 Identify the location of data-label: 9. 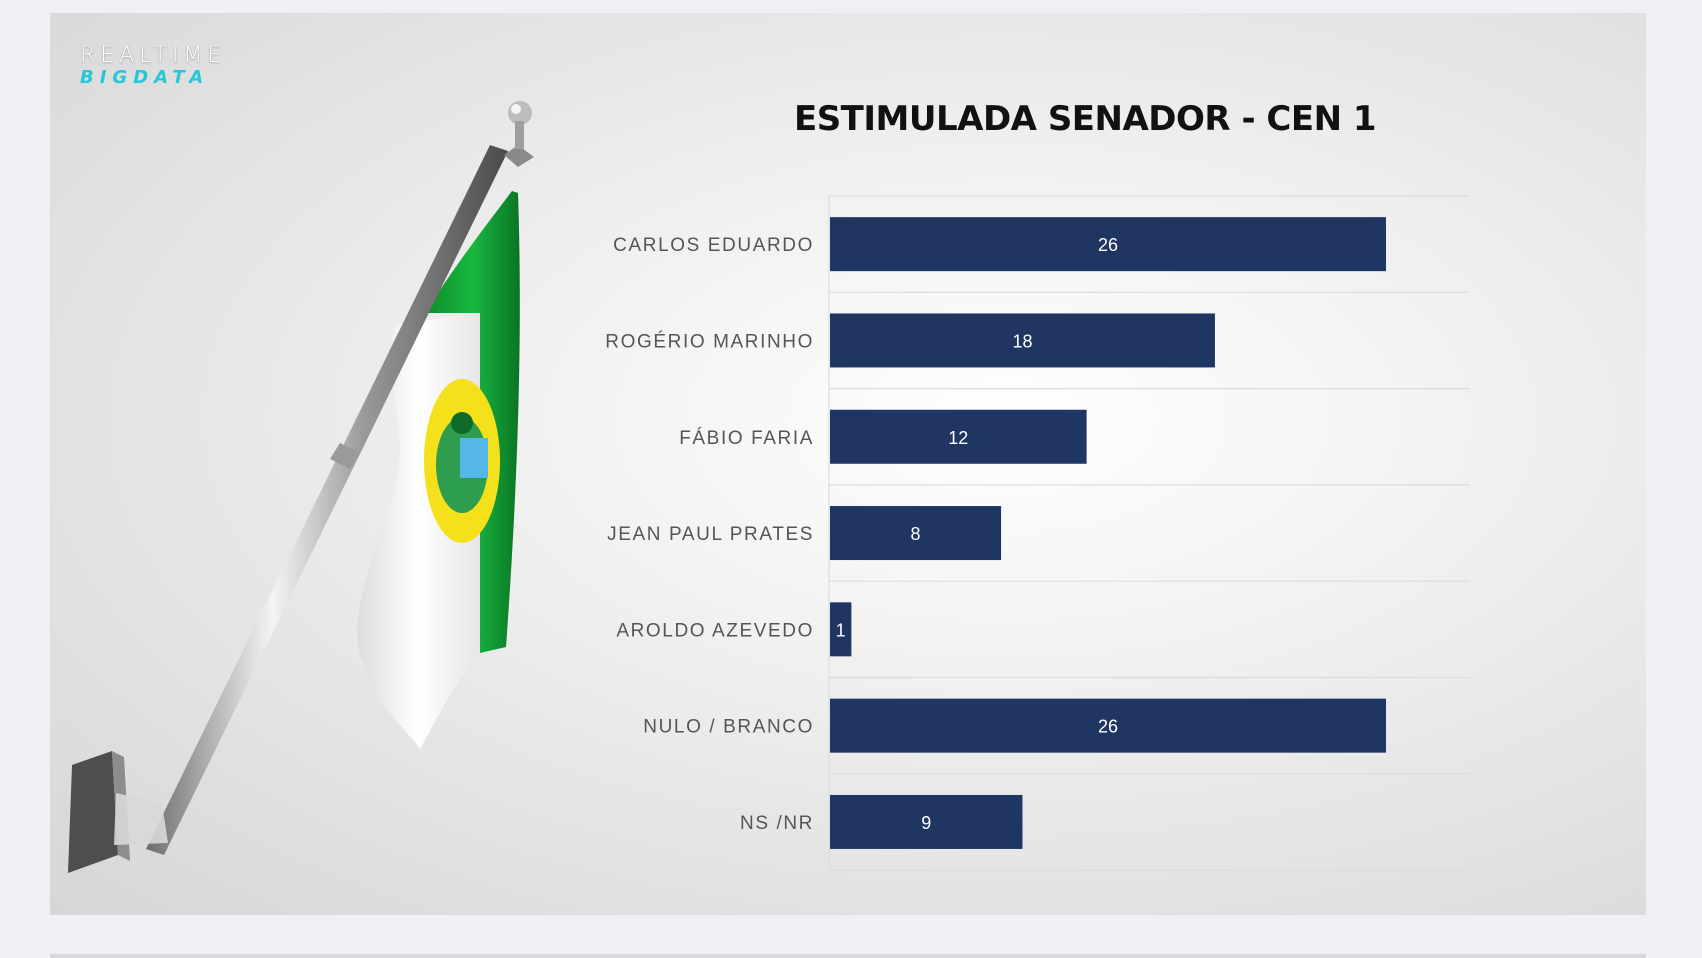
(926, 823).